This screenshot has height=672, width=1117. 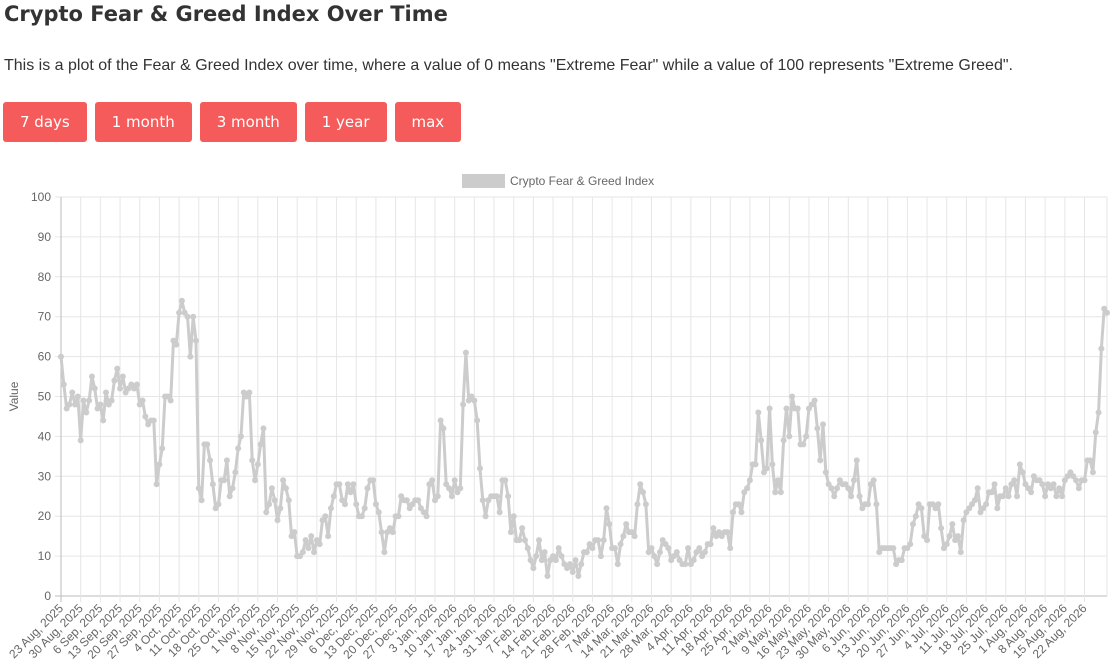 What do you see at coordinates (45, 122) in the screenshot?
I see `range-7-days-button: 7 days` at bounding box center [45, 122].